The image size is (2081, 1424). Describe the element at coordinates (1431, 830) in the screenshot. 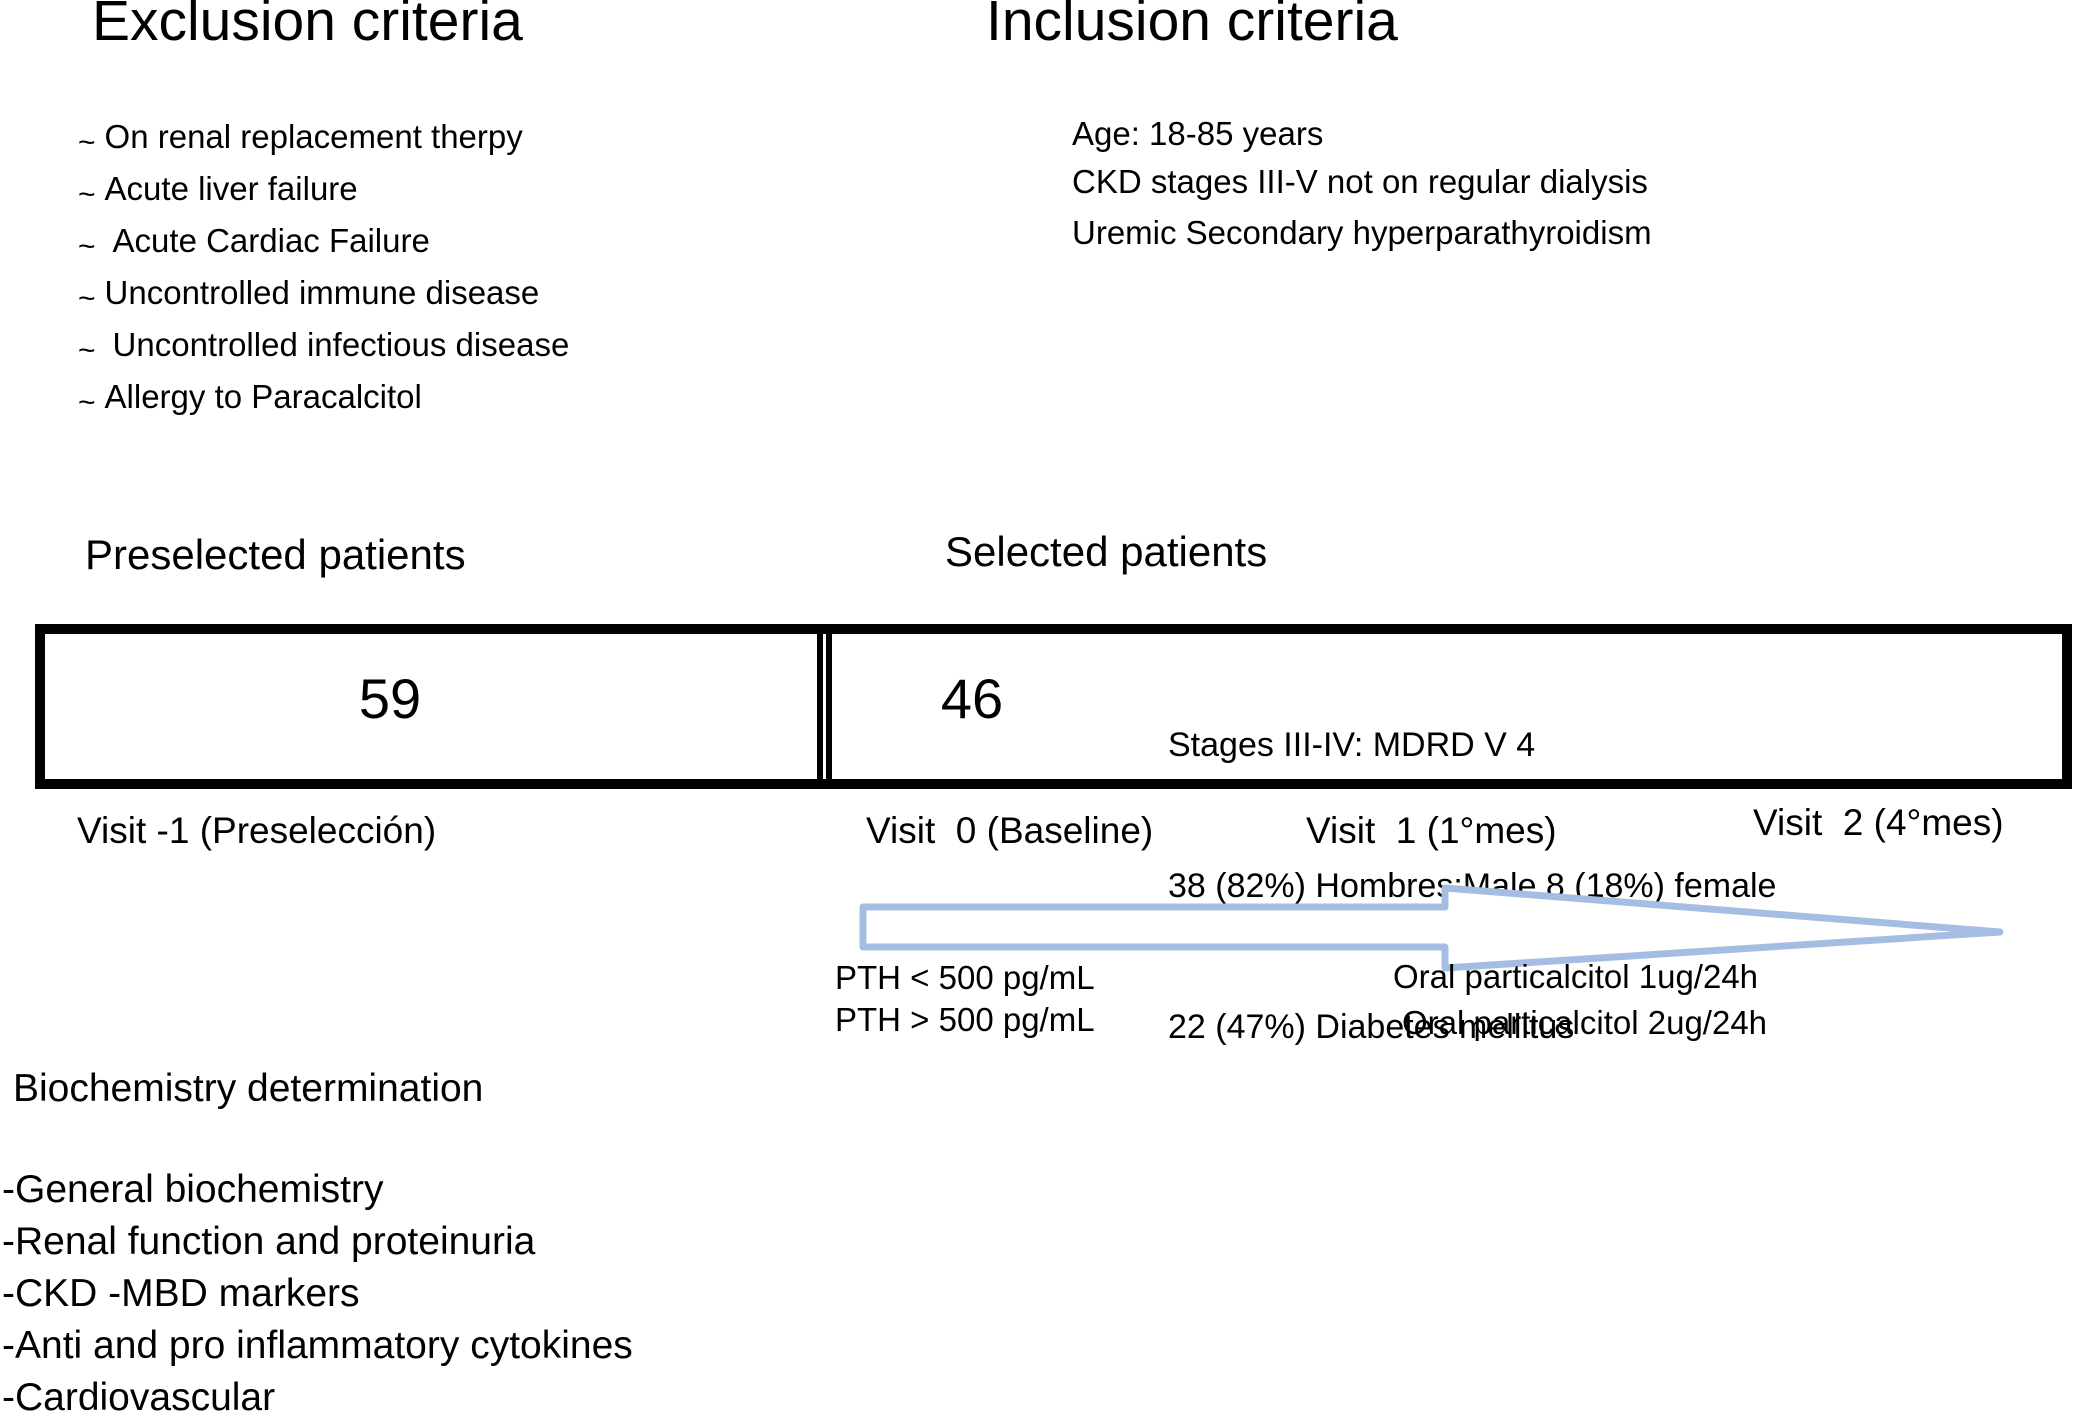

I see `visit-1-label: Visit 1 (1°mes)` at that location.